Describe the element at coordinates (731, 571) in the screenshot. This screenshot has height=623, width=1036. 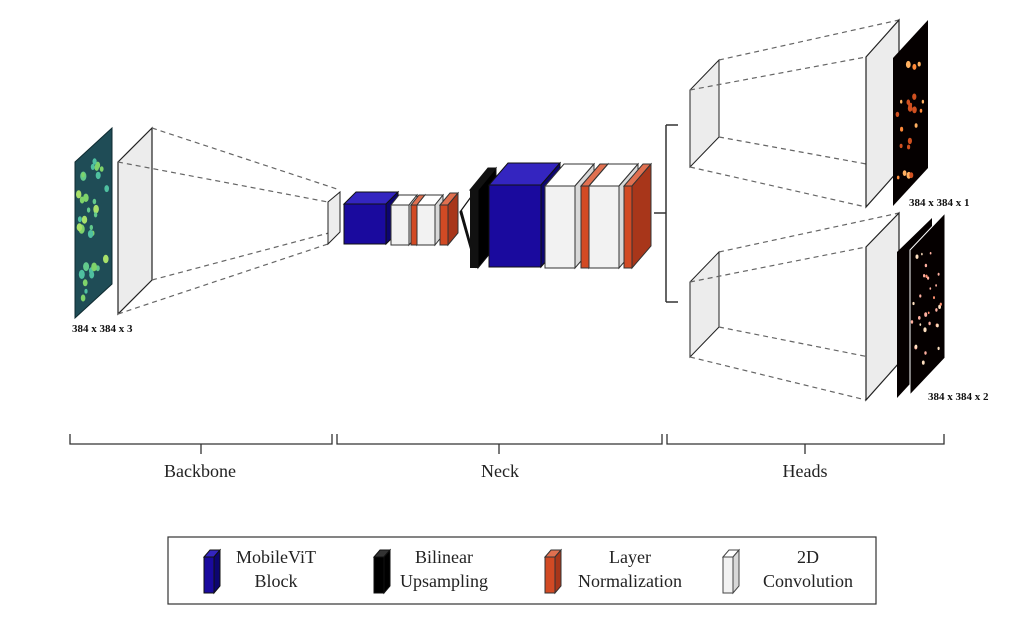
I see `legend-conv2d-swatch` at that location.